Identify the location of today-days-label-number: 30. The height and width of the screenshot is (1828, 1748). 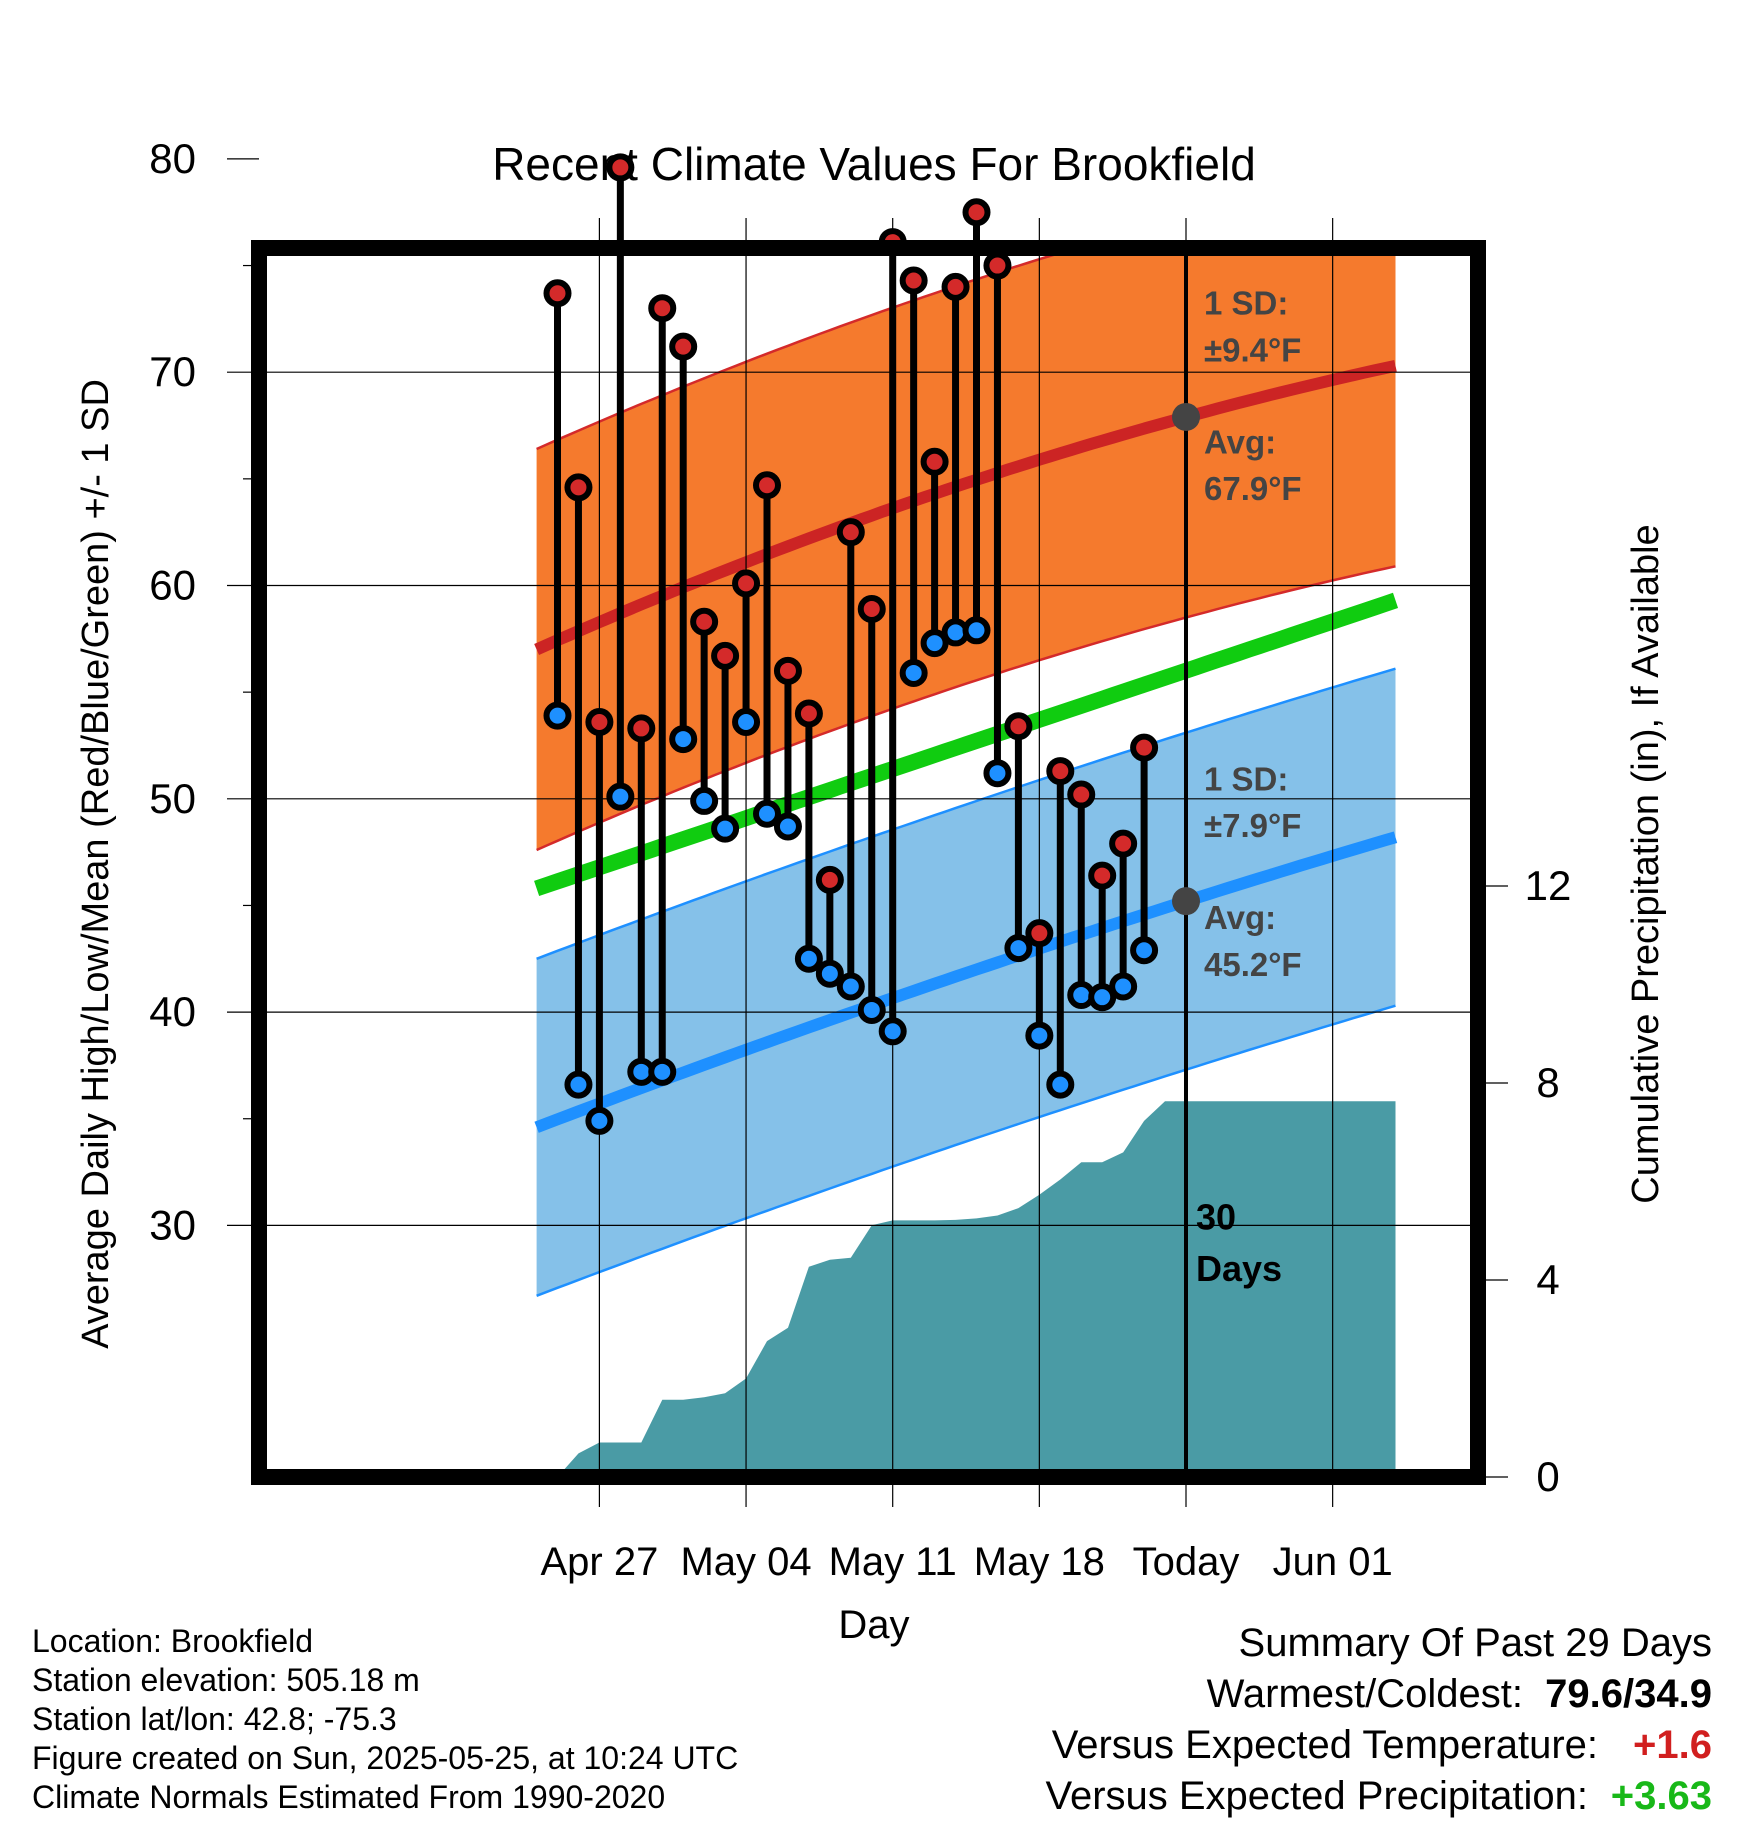
(1216, 1217).